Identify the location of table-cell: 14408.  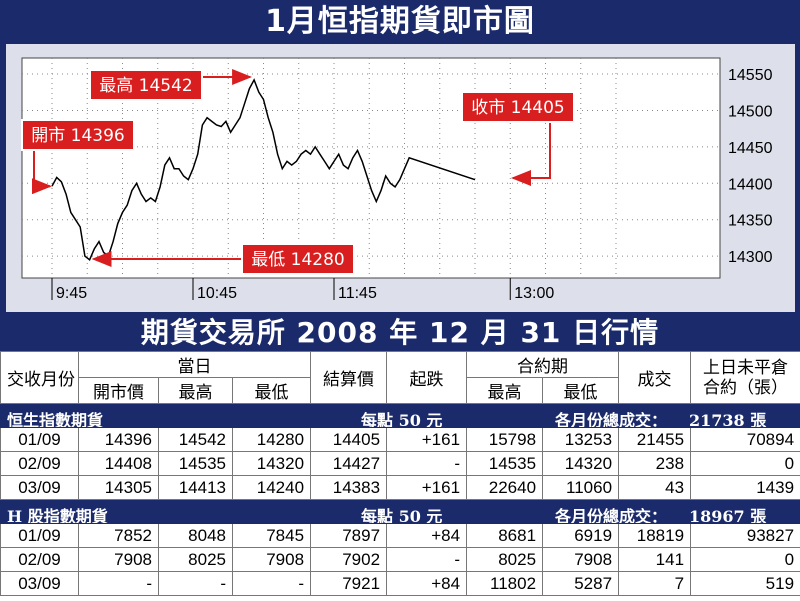
(118, 463).